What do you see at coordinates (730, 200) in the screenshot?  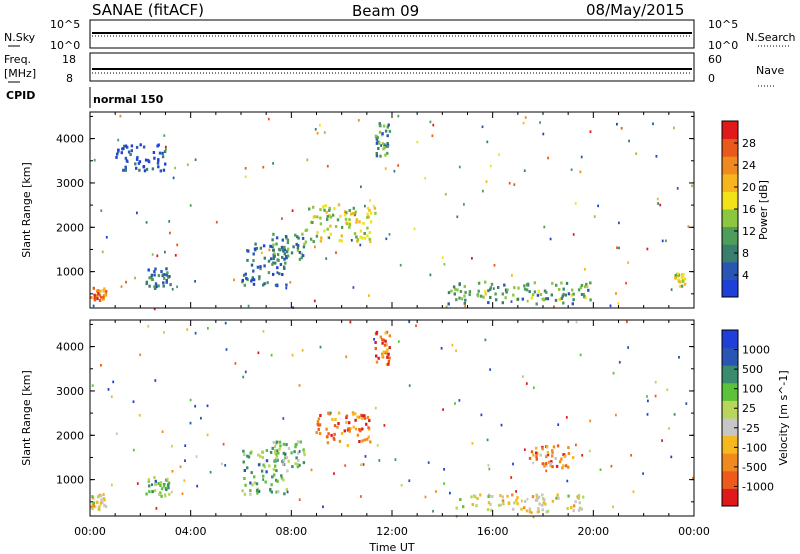 I see `power-colorbar-block` at bounding box center [730, 200].